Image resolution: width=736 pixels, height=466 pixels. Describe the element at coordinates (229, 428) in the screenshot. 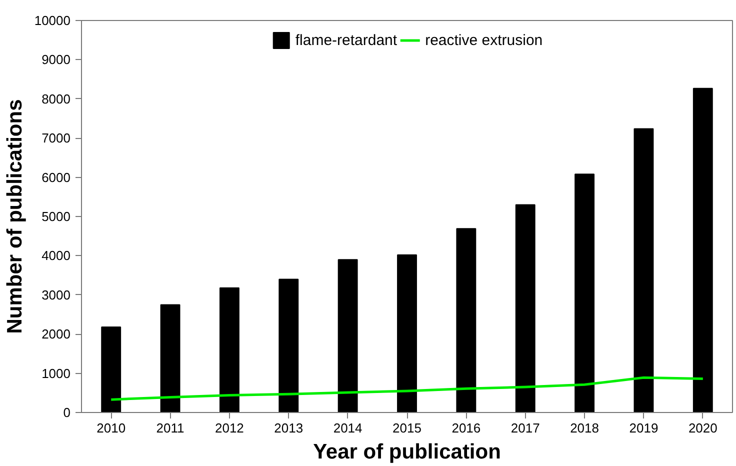

I see `x-tick-label: 2012` at that location.